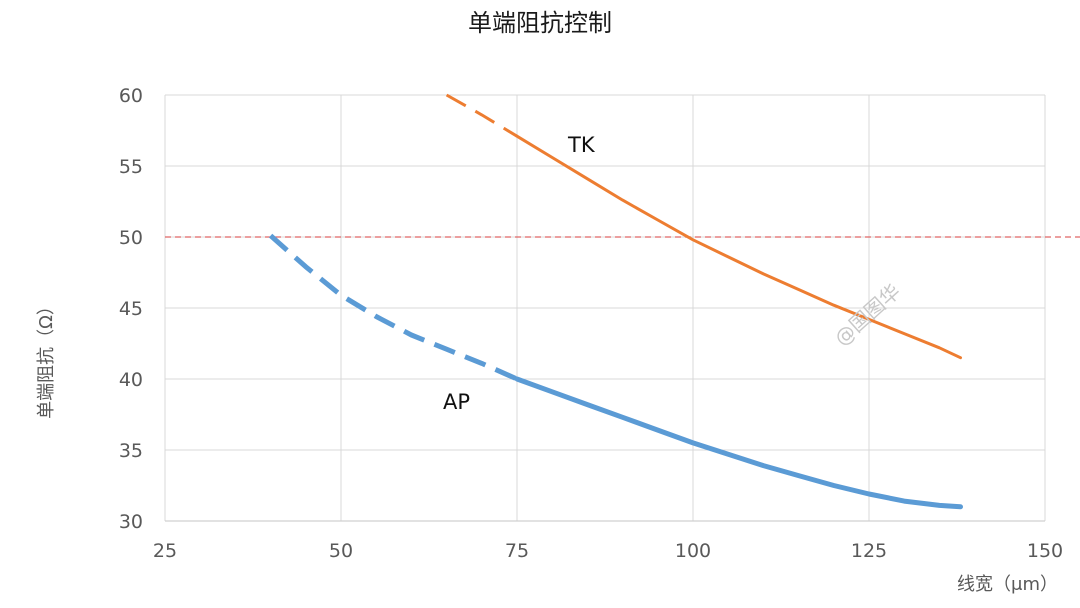 The height and width of the screenshot is (608, 1080). Describe the element at coordinates (540, 23) in the screenshot. I see `chart-title: 单端阻抗控制` at that location.